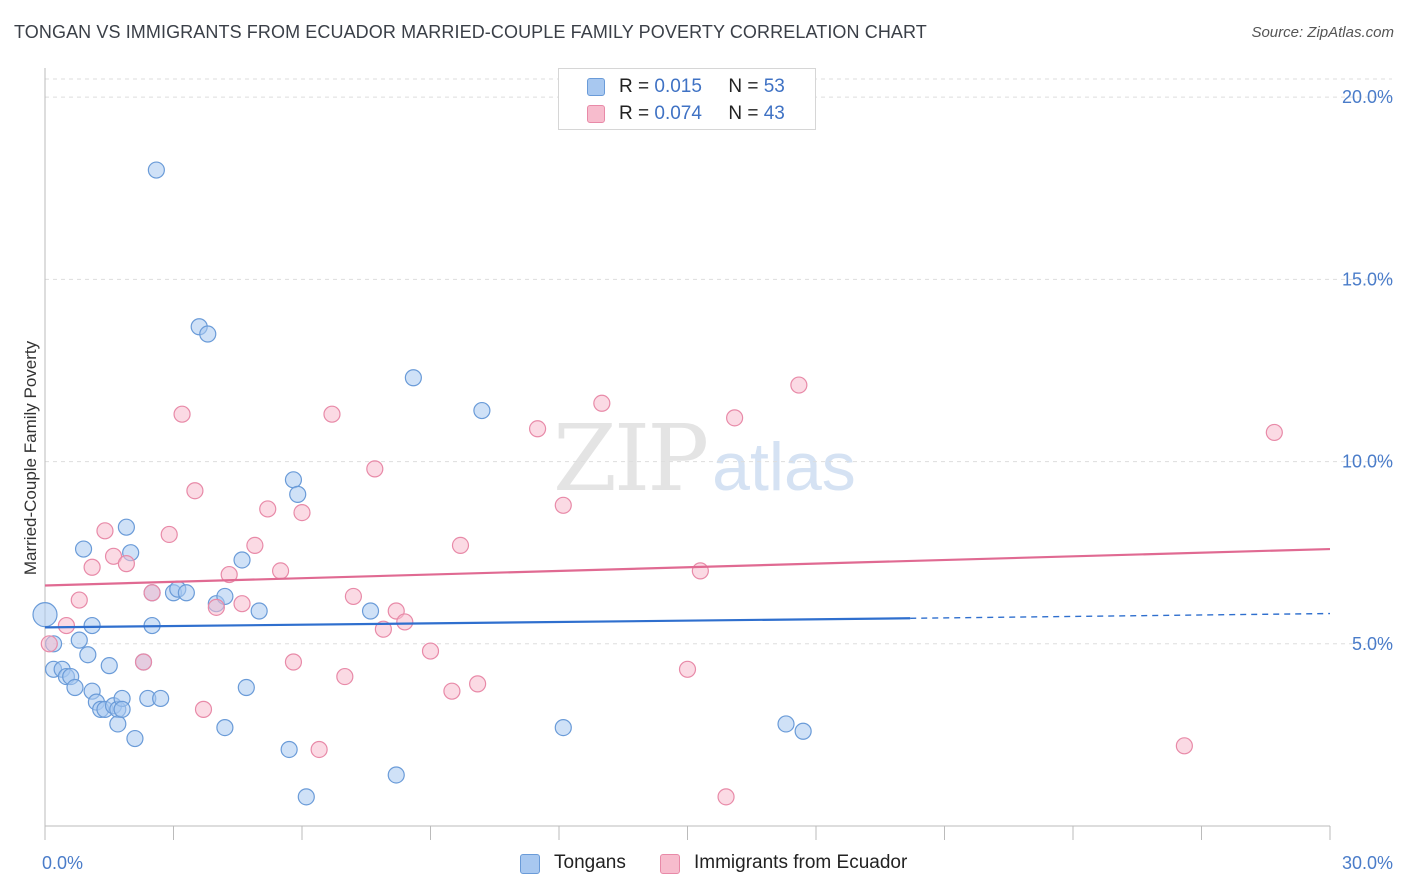 The height and width of the screenshot is (892, 1406). What do you see at coordinates (1367, 863) in the screenshot?
I see `x-tick-label: 30.0%` at bounding box center [1367, 863].